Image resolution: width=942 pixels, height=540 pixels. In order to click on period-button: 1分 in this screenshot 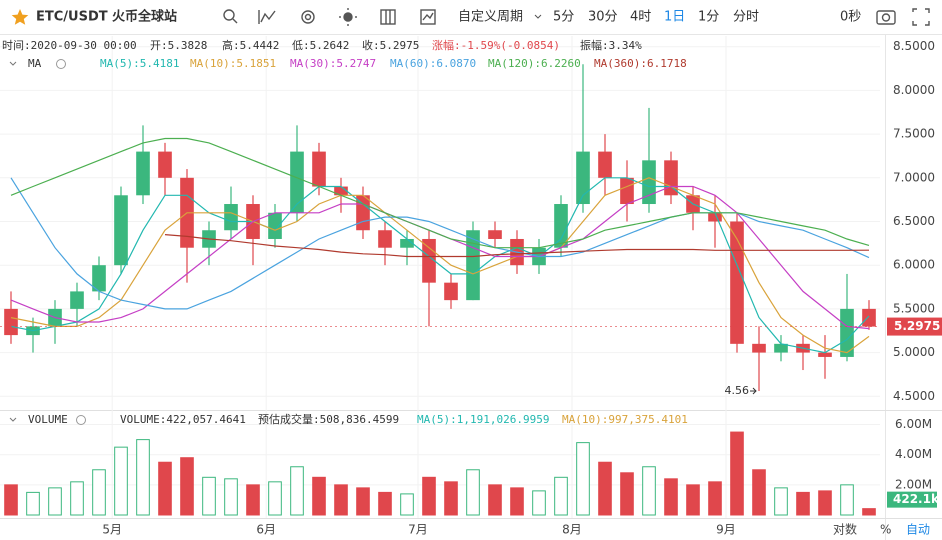, I will do `click(708, 17)`.